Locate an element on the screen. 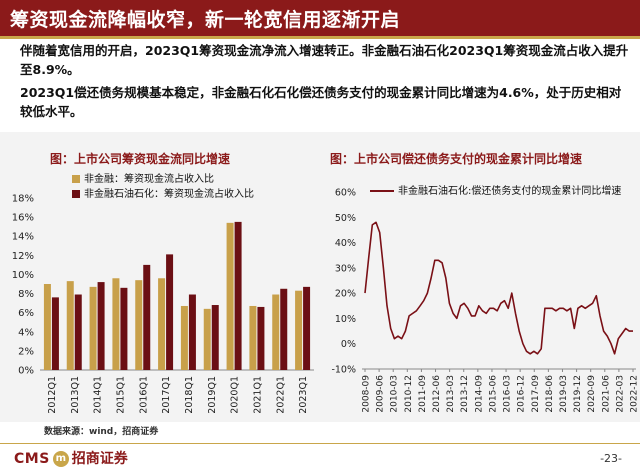  bar-y-tick-label: 0% is located at coordinates (26, 371).